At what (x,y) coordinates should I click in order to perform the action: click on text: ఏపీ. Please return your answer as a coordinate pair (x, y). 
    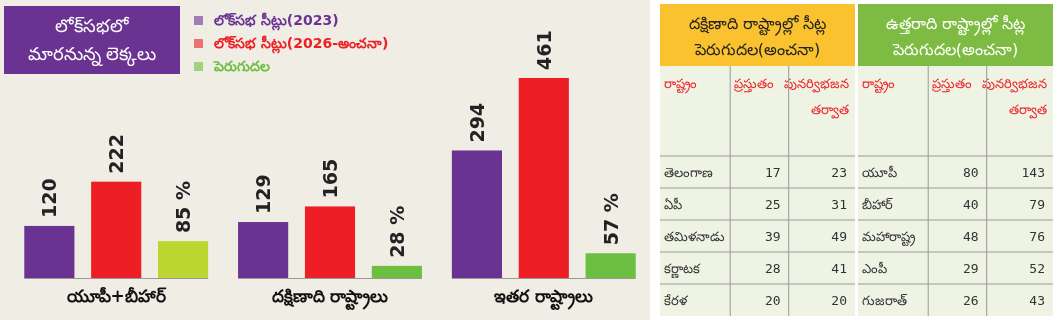
    Looking at the image, I should click on (673, 204).